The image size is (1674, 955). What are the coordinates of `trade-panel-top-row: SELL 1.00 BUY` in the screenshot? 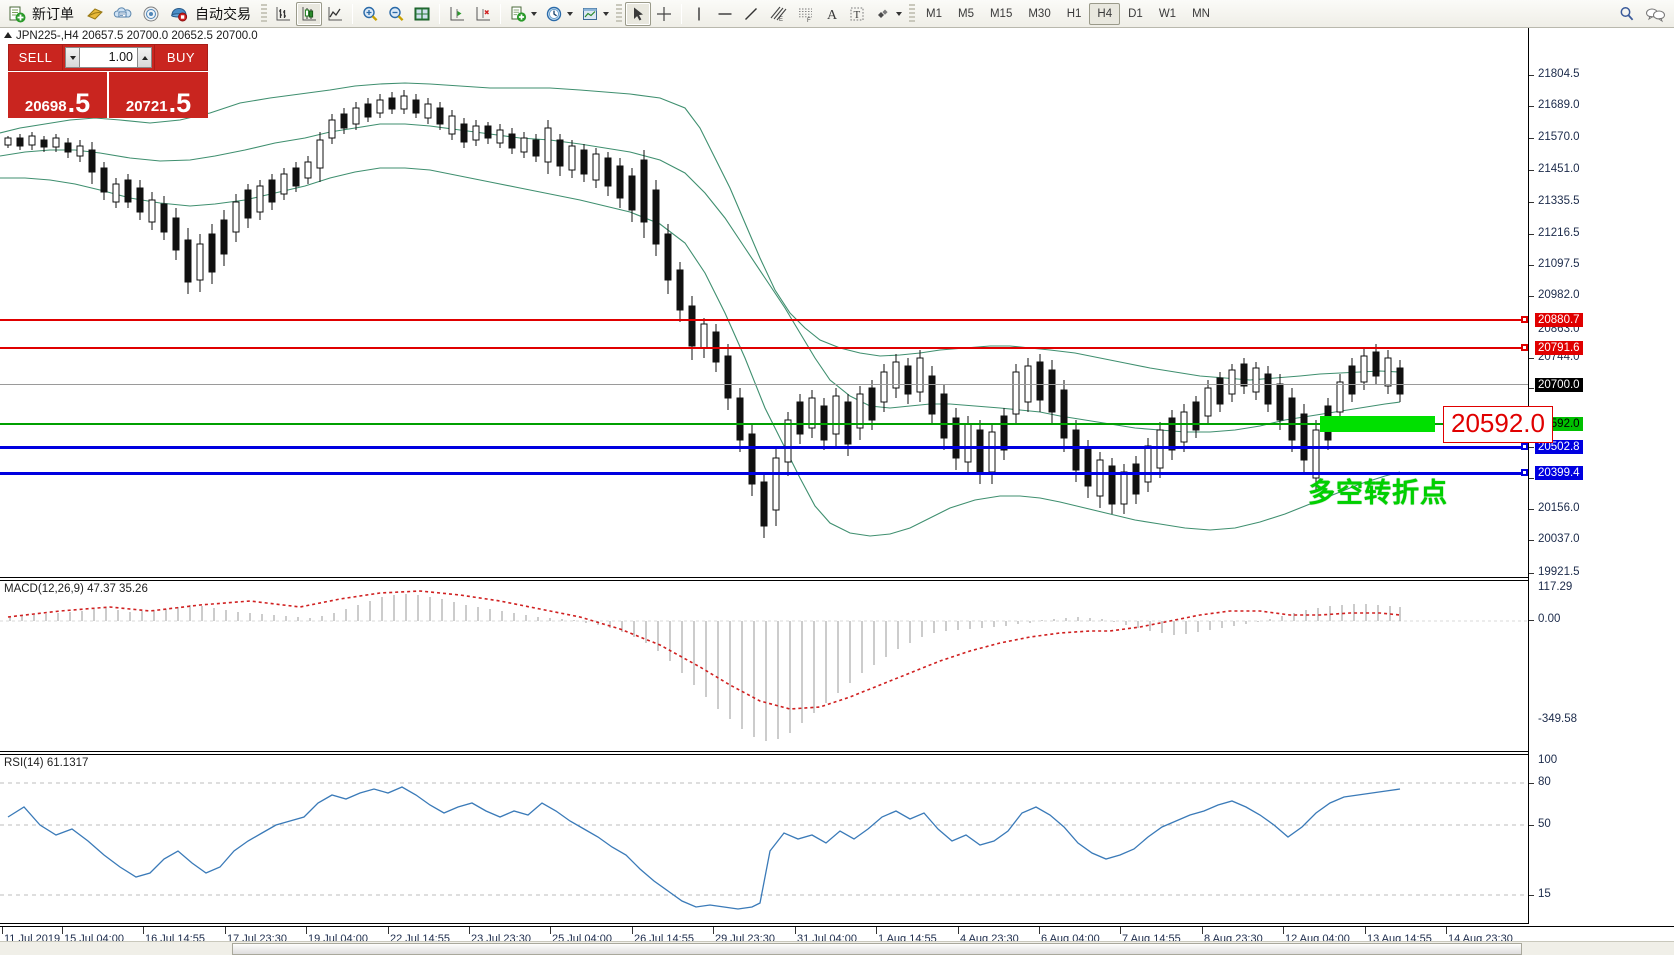 It's located at (108, 57).